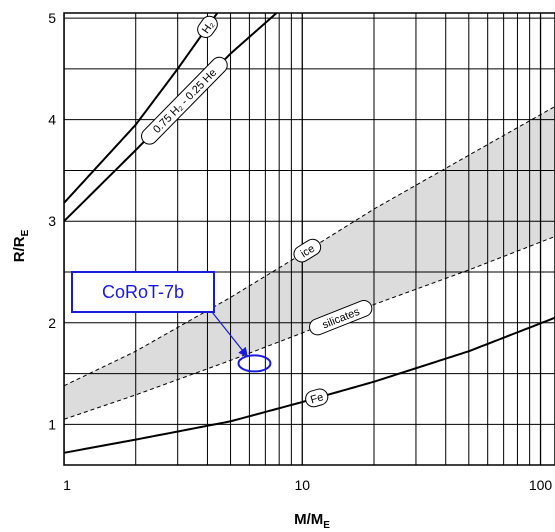 The height and width of the screenshot is (532, 555). I want to click on curve-label-text: Fe, so click(317, 398).